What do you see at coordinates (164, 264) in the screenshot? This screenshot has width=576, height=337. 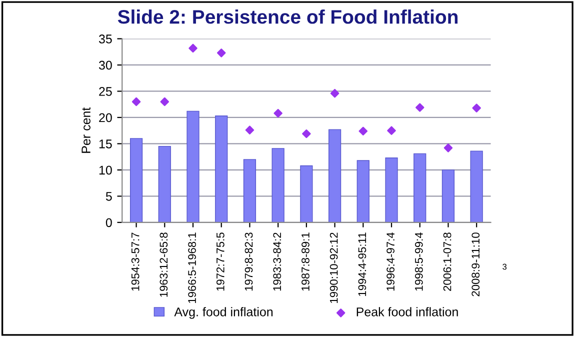 I see `x-tick-label: 1963:12-65:8` at bounding box center [164, 264].